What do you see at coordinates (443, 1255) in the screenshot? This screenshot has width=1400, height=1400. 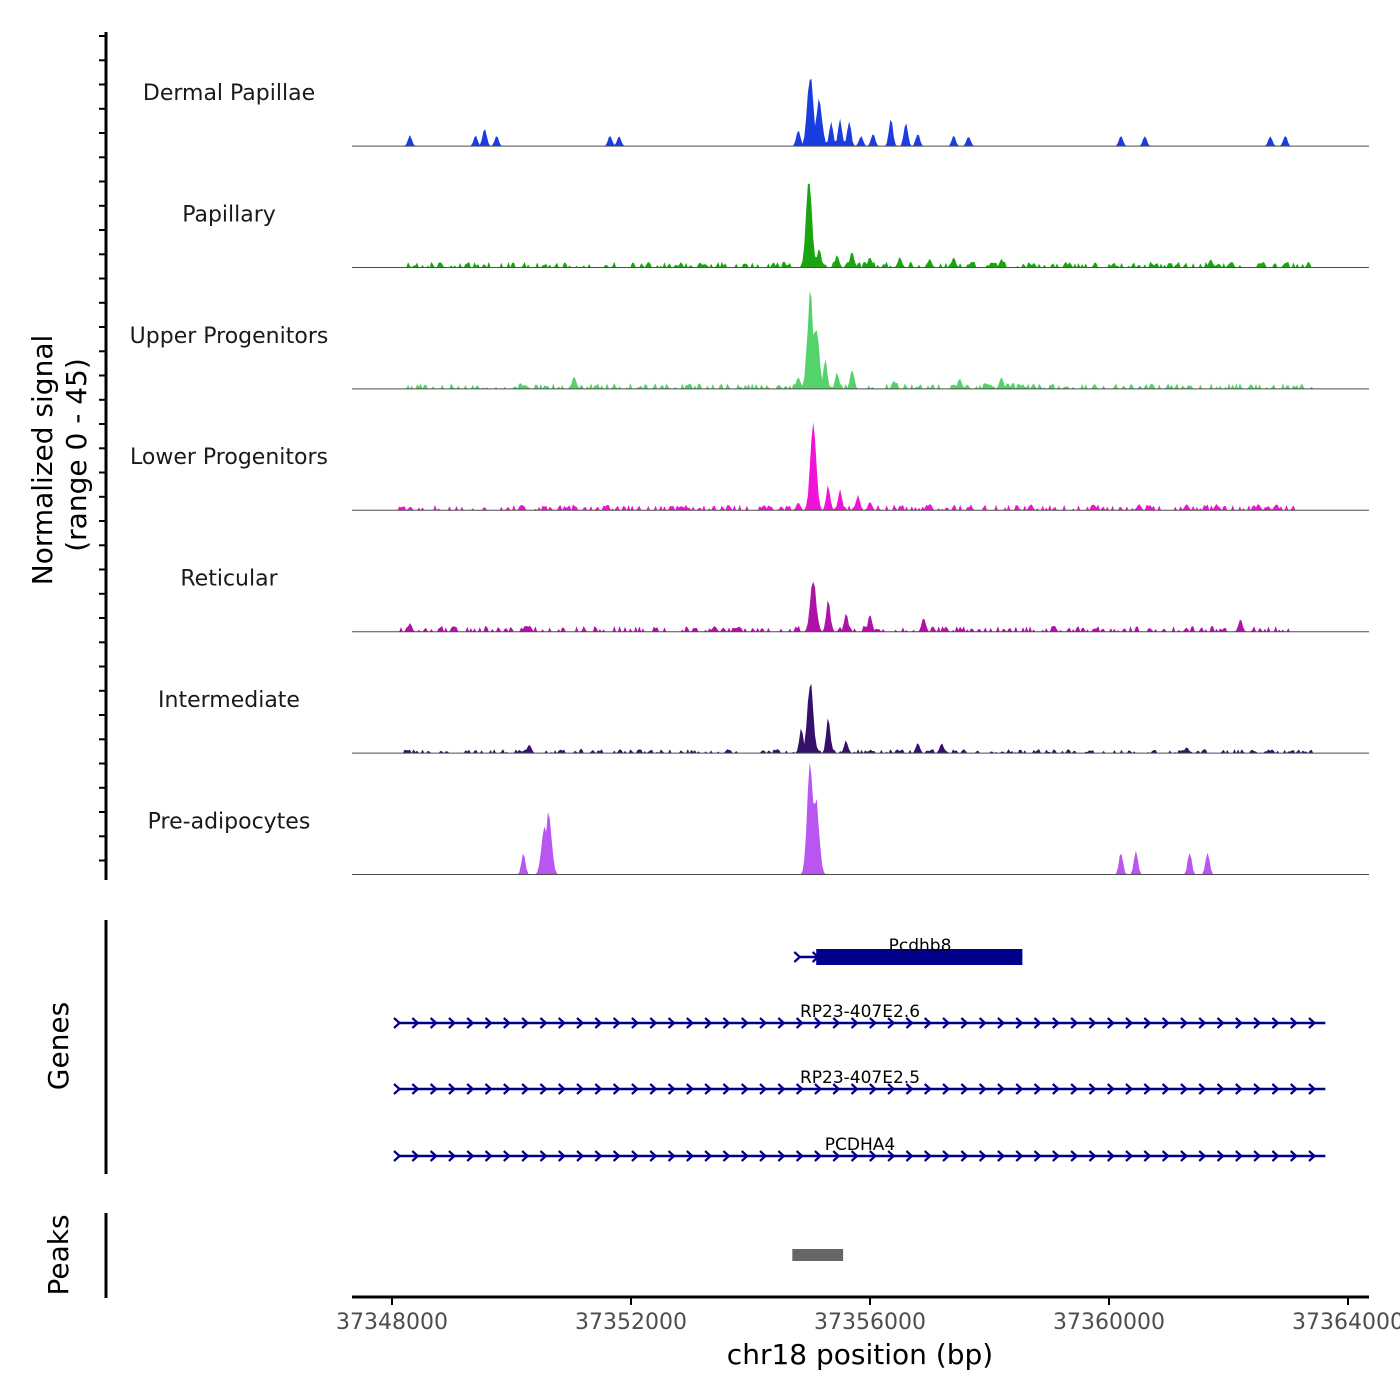 I see `peaks-panel: Peaks` at bounding box center [443, 1255].